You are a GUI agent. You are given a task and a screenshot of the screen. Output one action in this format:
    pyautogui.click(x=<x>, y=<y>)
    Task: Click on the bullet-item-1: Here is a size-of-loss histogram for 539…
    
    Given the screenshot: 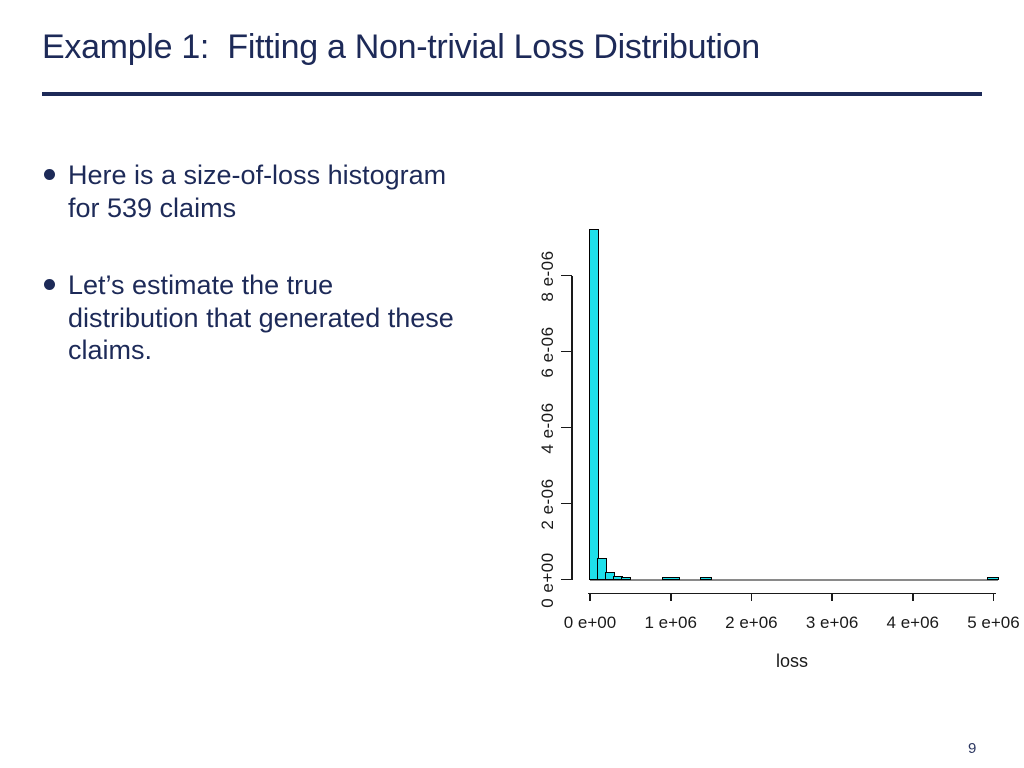 What is the action you would take?
    pyautogui.click(x=245, y=191)
    